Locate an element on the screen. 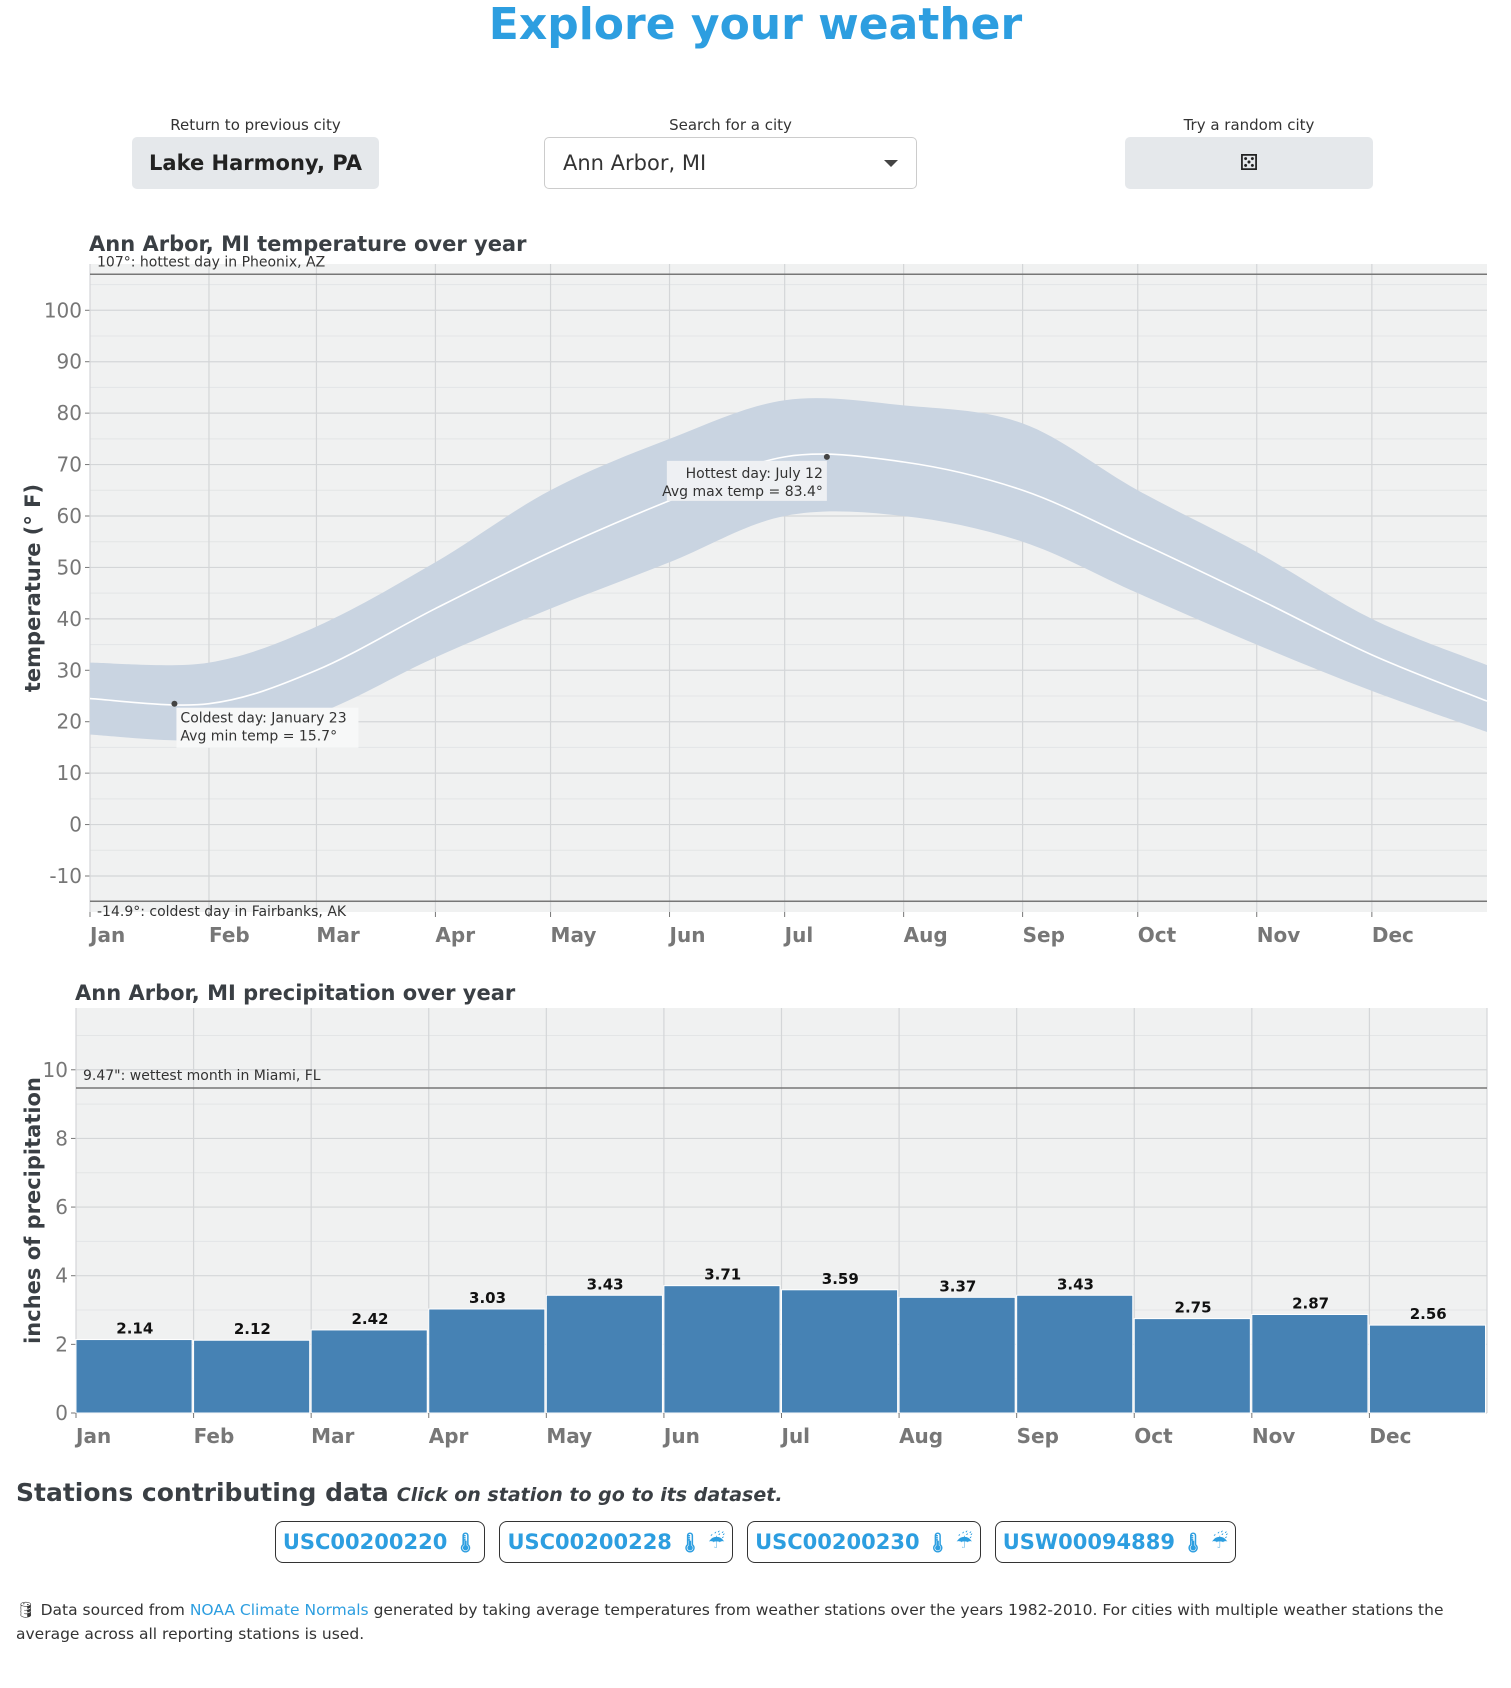 The image size is (1511, 1688). bar-value-label: 3.59 is located at coordinates (840, 1279).